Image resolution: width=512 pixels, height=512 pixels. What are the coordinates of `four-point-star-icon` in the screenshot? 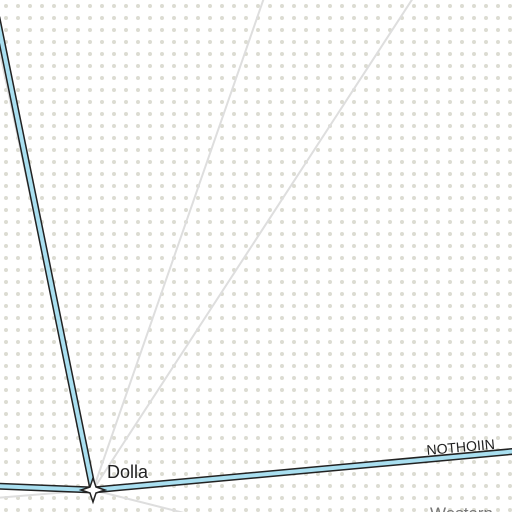 It's located at (93, 490).